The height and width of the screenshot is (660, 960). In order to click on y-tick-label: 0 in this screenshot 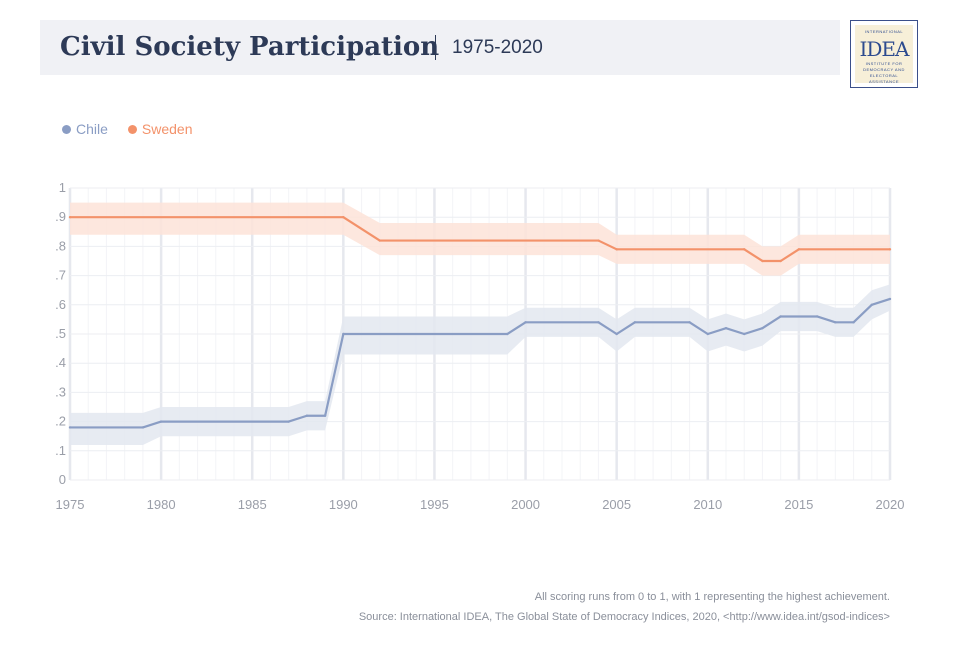, I will do `click(62, 479)`.